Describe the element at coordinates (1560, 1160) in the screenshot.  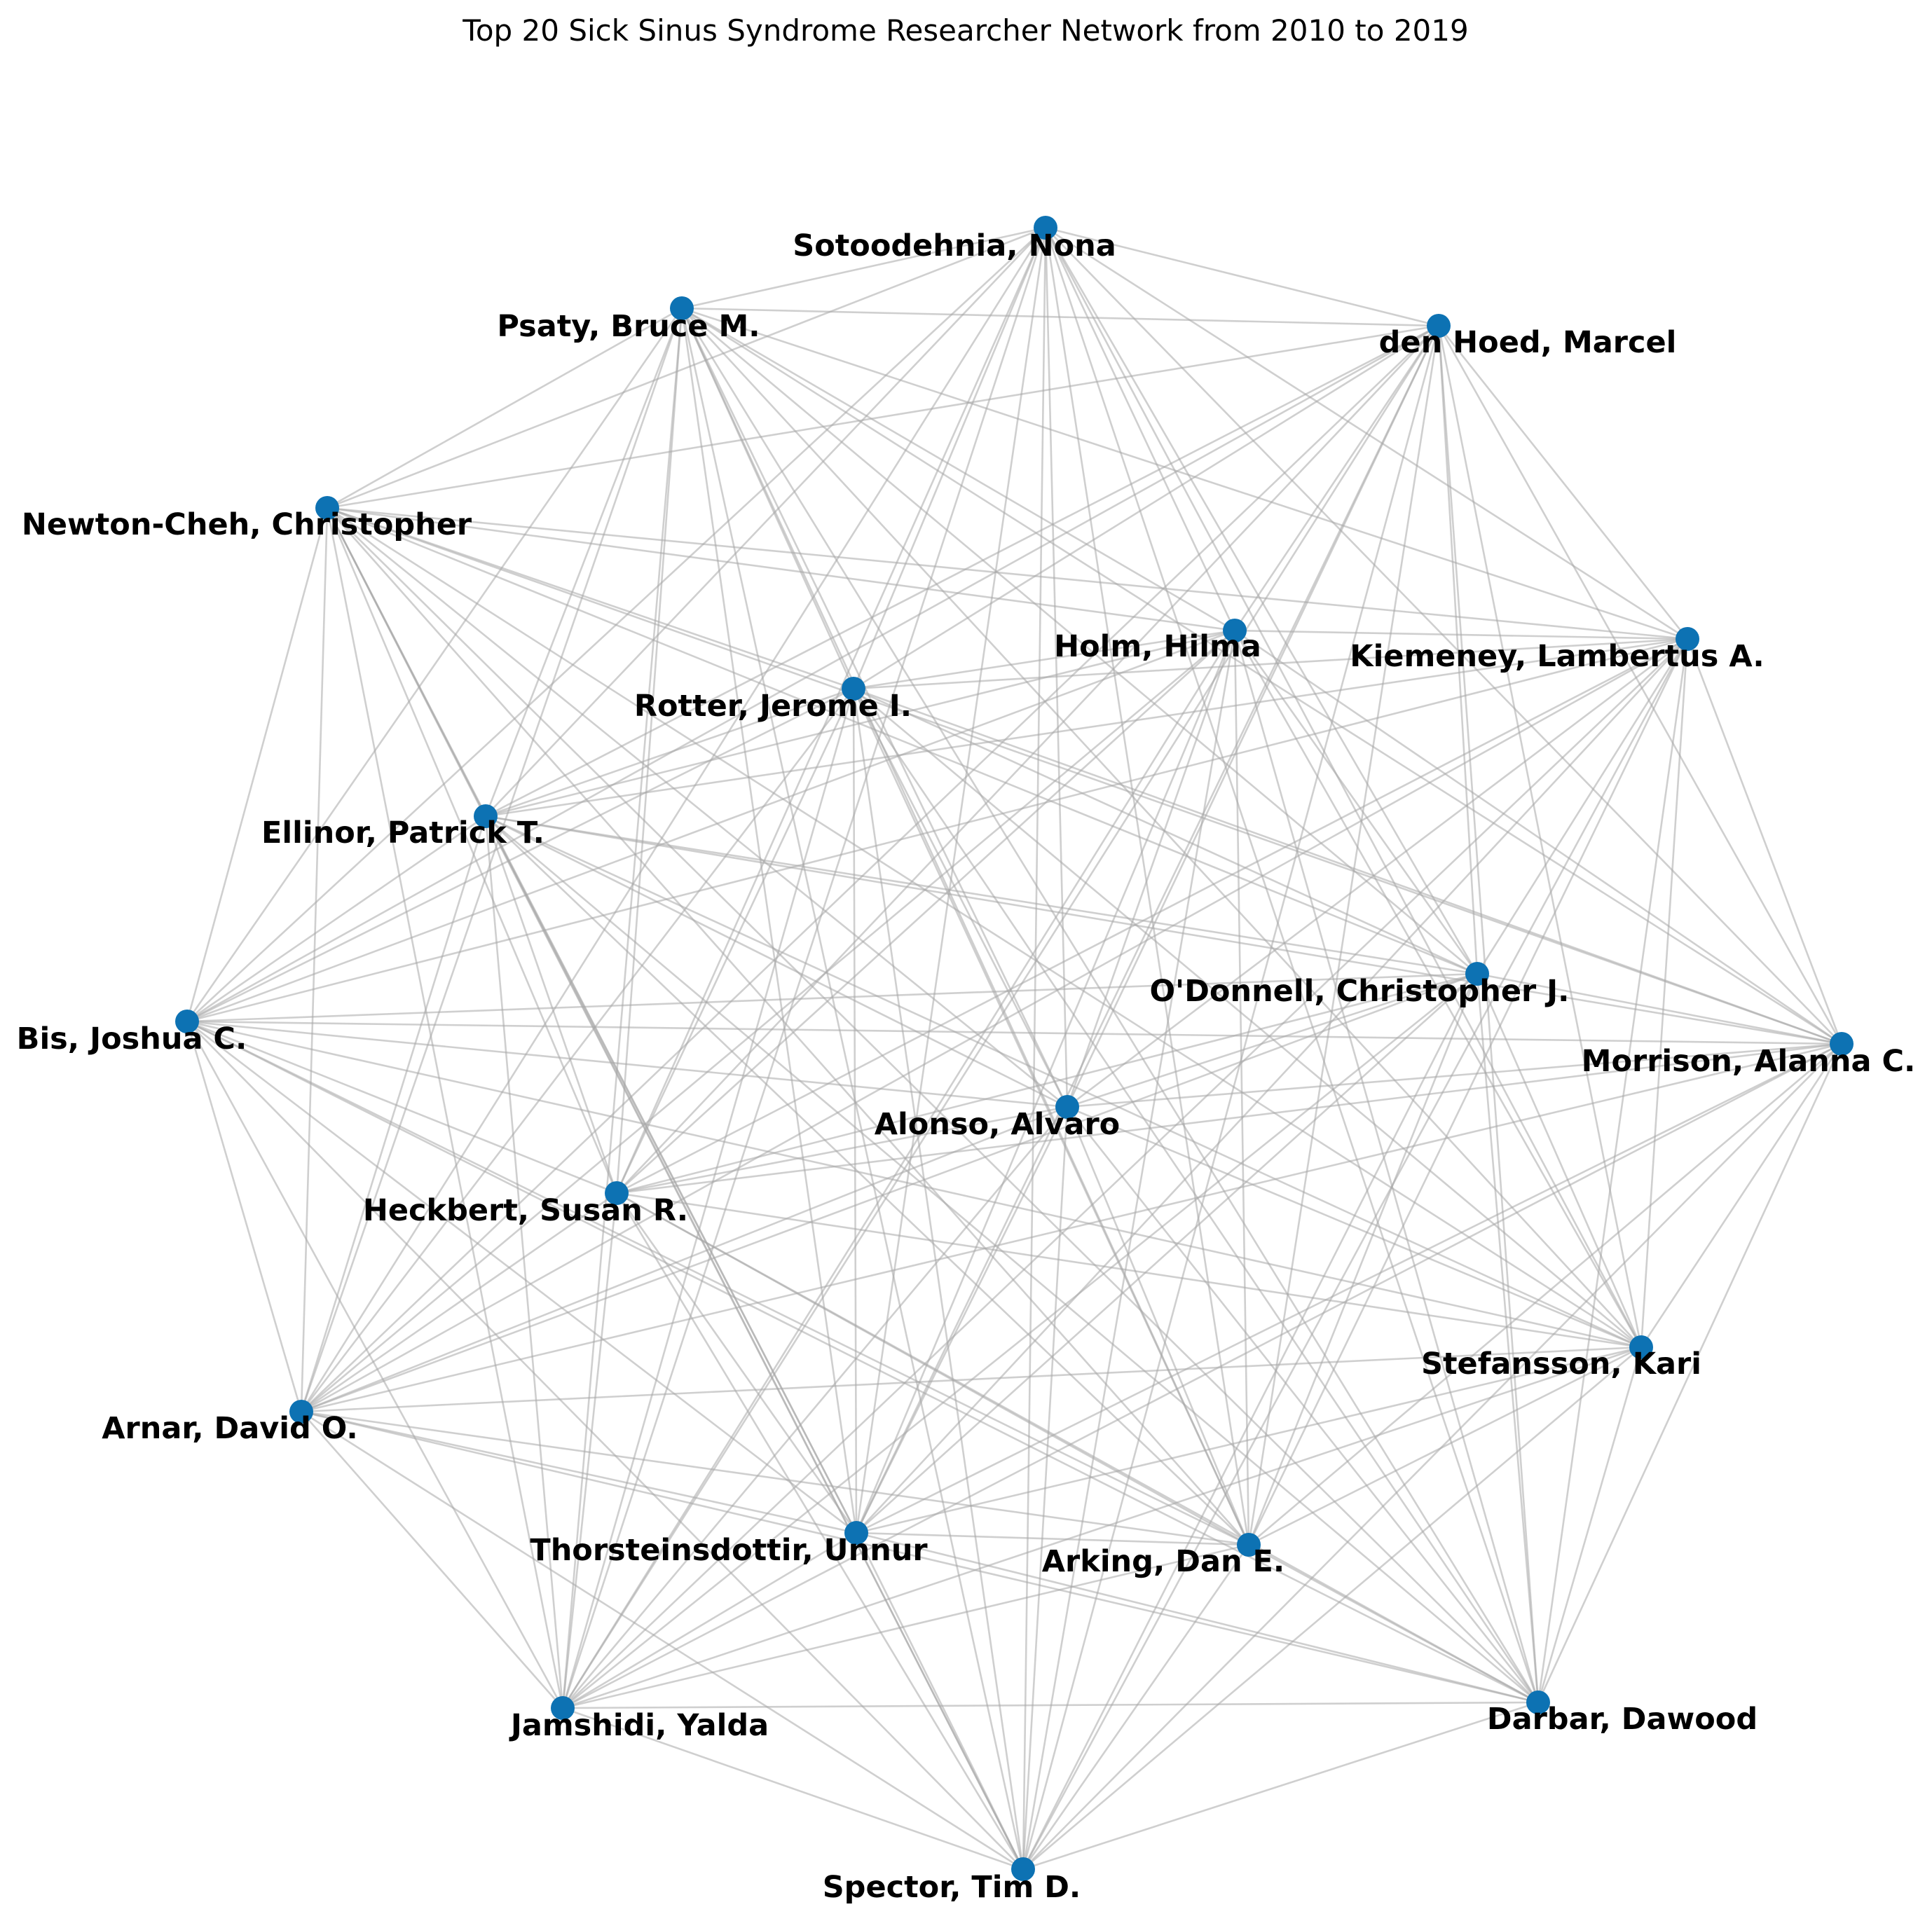
I see `edge-odonnell-stefansson` at that location.